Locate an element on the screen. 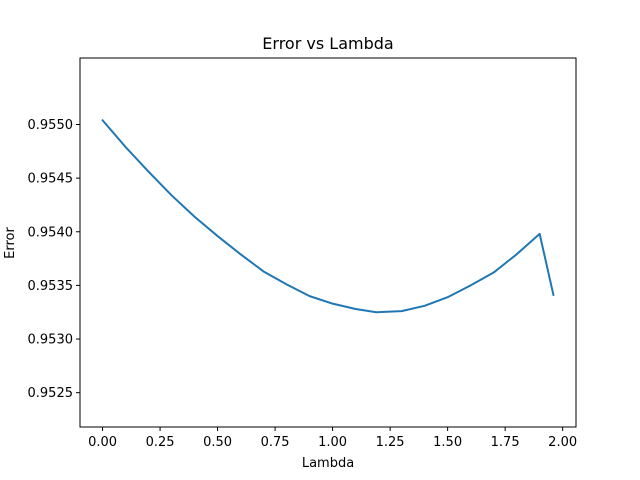 Image resolution: width=640 pixels, height=480 pixels. x-axis-ticks: 0.00 0.25 0.50 0.75 1.00 1.25 1.50 1.75 2.00 is located at coordinates (332, 438).